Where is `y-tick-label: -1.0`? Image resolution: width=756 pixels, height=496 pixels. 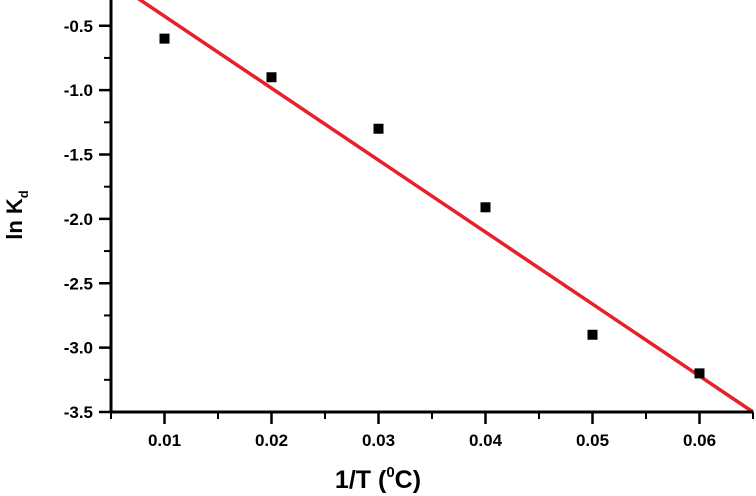 y-tick-label: -1.0 is located at coordinates (78, 90).